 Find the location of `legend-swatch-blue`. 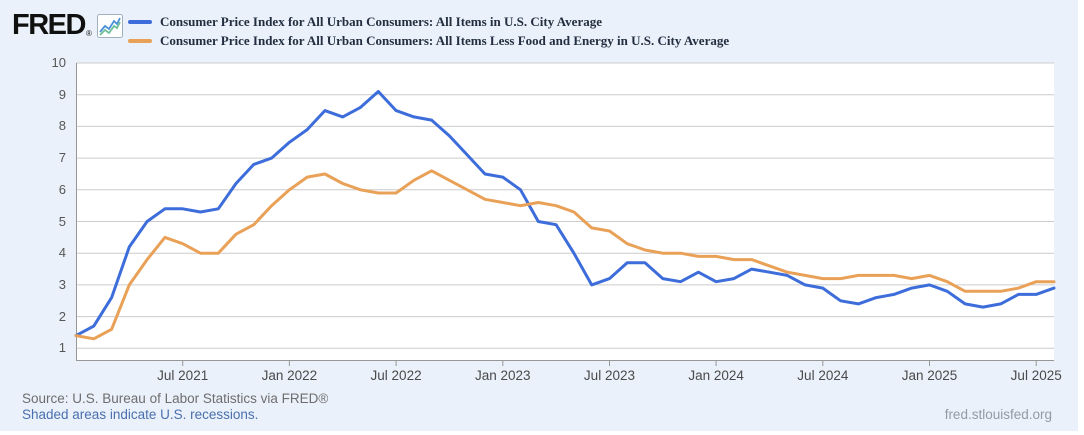

legend-swatch-blue is located at coordinates (140, 21).